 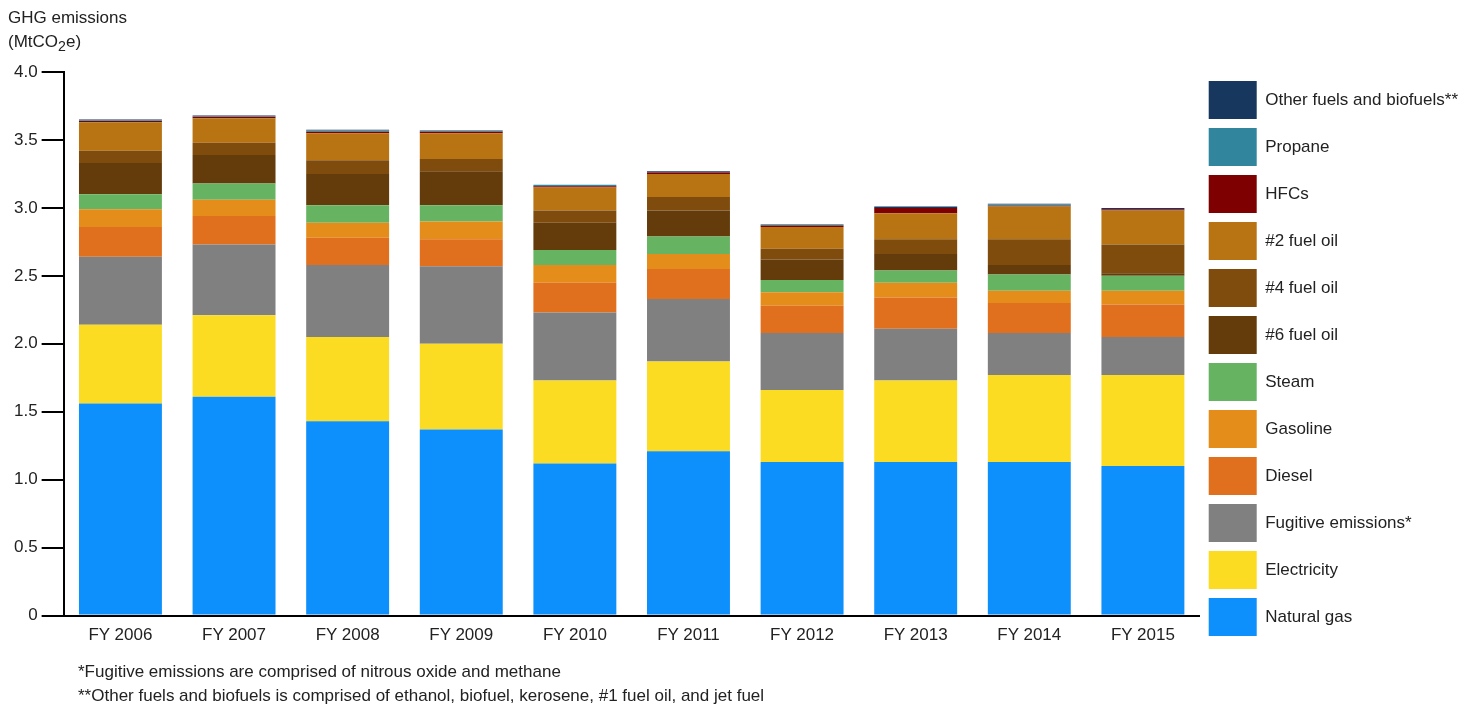 What do you see at coordinates (421, 696) in the screenshot?
I see `text: **Other fuels and biofuels is comprised of ethanol, biofuel, kerosene, #1 fuel oil, and jet fuel` at bounding box center [421, 696].